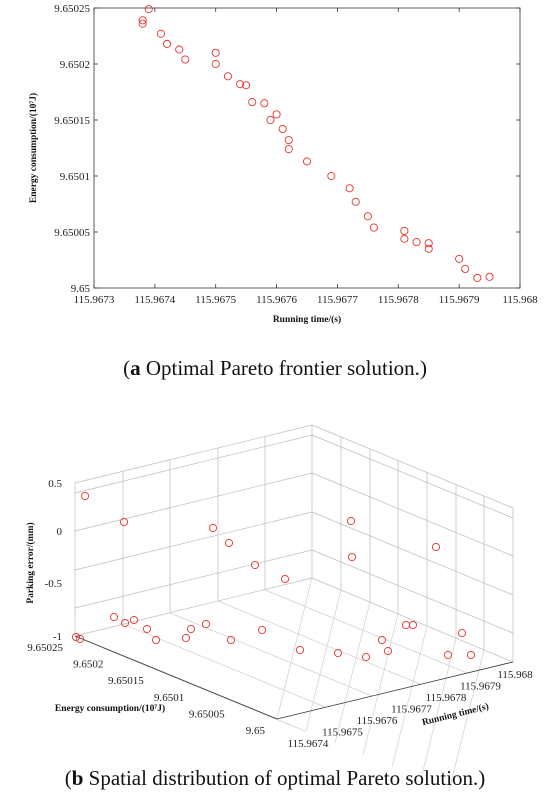  I want to click on x-tick-label-3d: 115.968, so click(515, 675).